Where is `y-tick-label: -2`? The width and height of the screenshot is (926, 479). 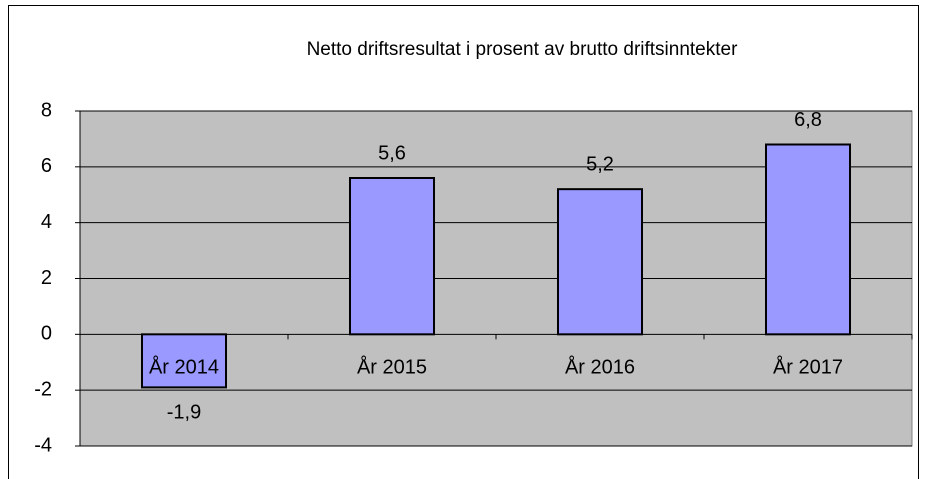
y-tick-label: -2 is located at coordinates (43, 389).